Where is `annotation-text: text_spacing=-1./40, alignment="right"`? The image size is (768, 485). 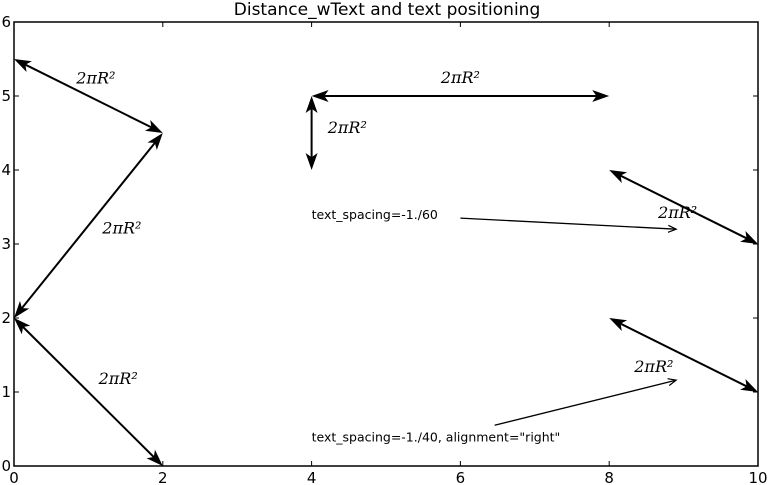 annotation-text: text_spacing=-1./40, alignment="right" is located at coordinates (436, 437).